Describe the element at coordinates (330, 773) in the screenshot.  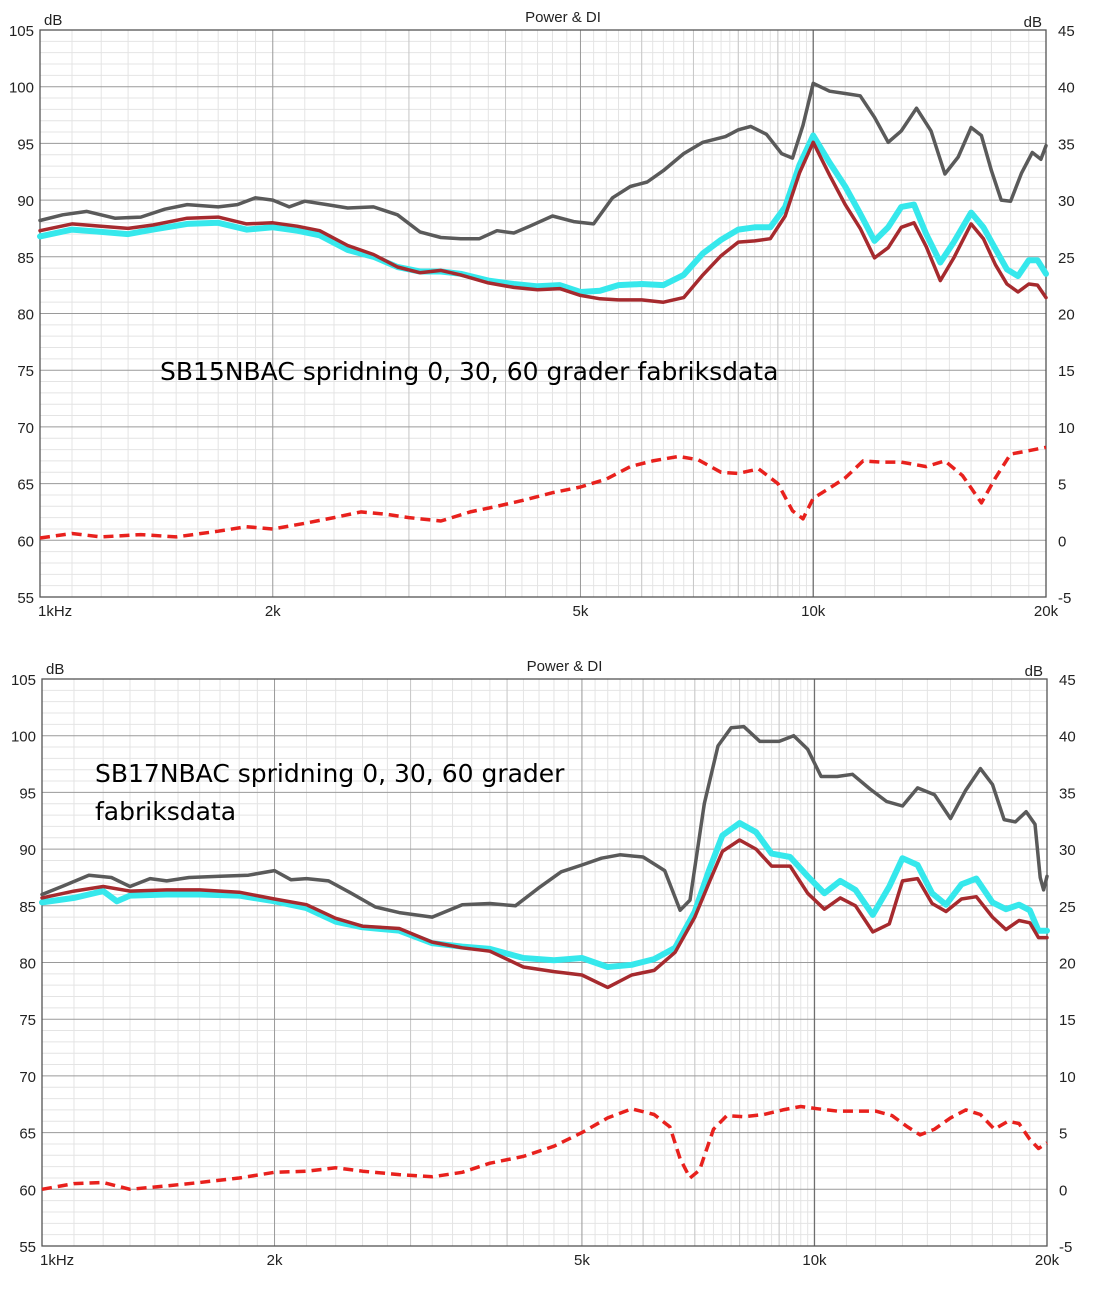
I see `chart-annotation: SB17NBAC spridning 0, 30, 60 grader` at that location.